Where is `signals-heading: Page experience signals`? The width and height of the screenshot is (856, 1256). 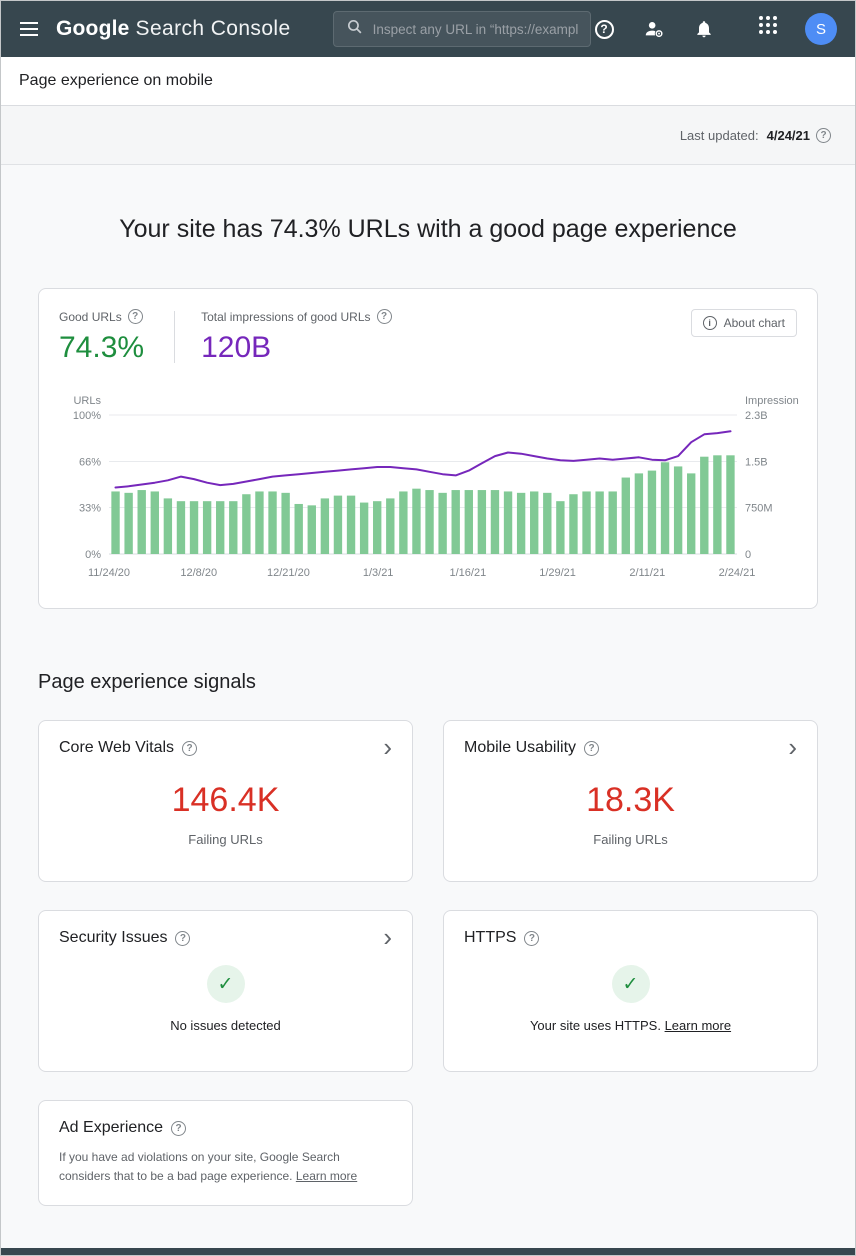 signals-heading: Page experience signals is located at coordinates (147, 682).